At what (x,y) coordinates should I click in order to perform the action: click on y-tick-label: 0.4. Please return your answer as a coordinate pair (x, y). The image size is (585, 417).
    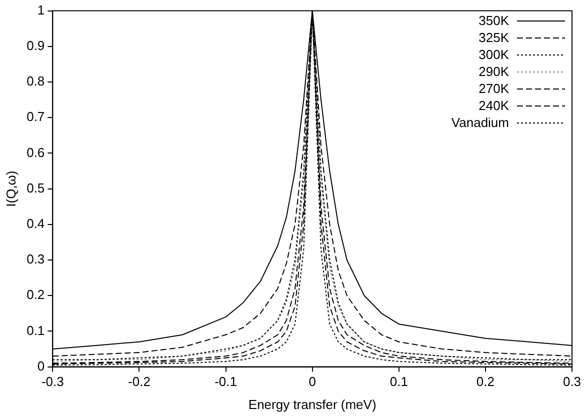
    Looking at the image, I should click on (35, 223).